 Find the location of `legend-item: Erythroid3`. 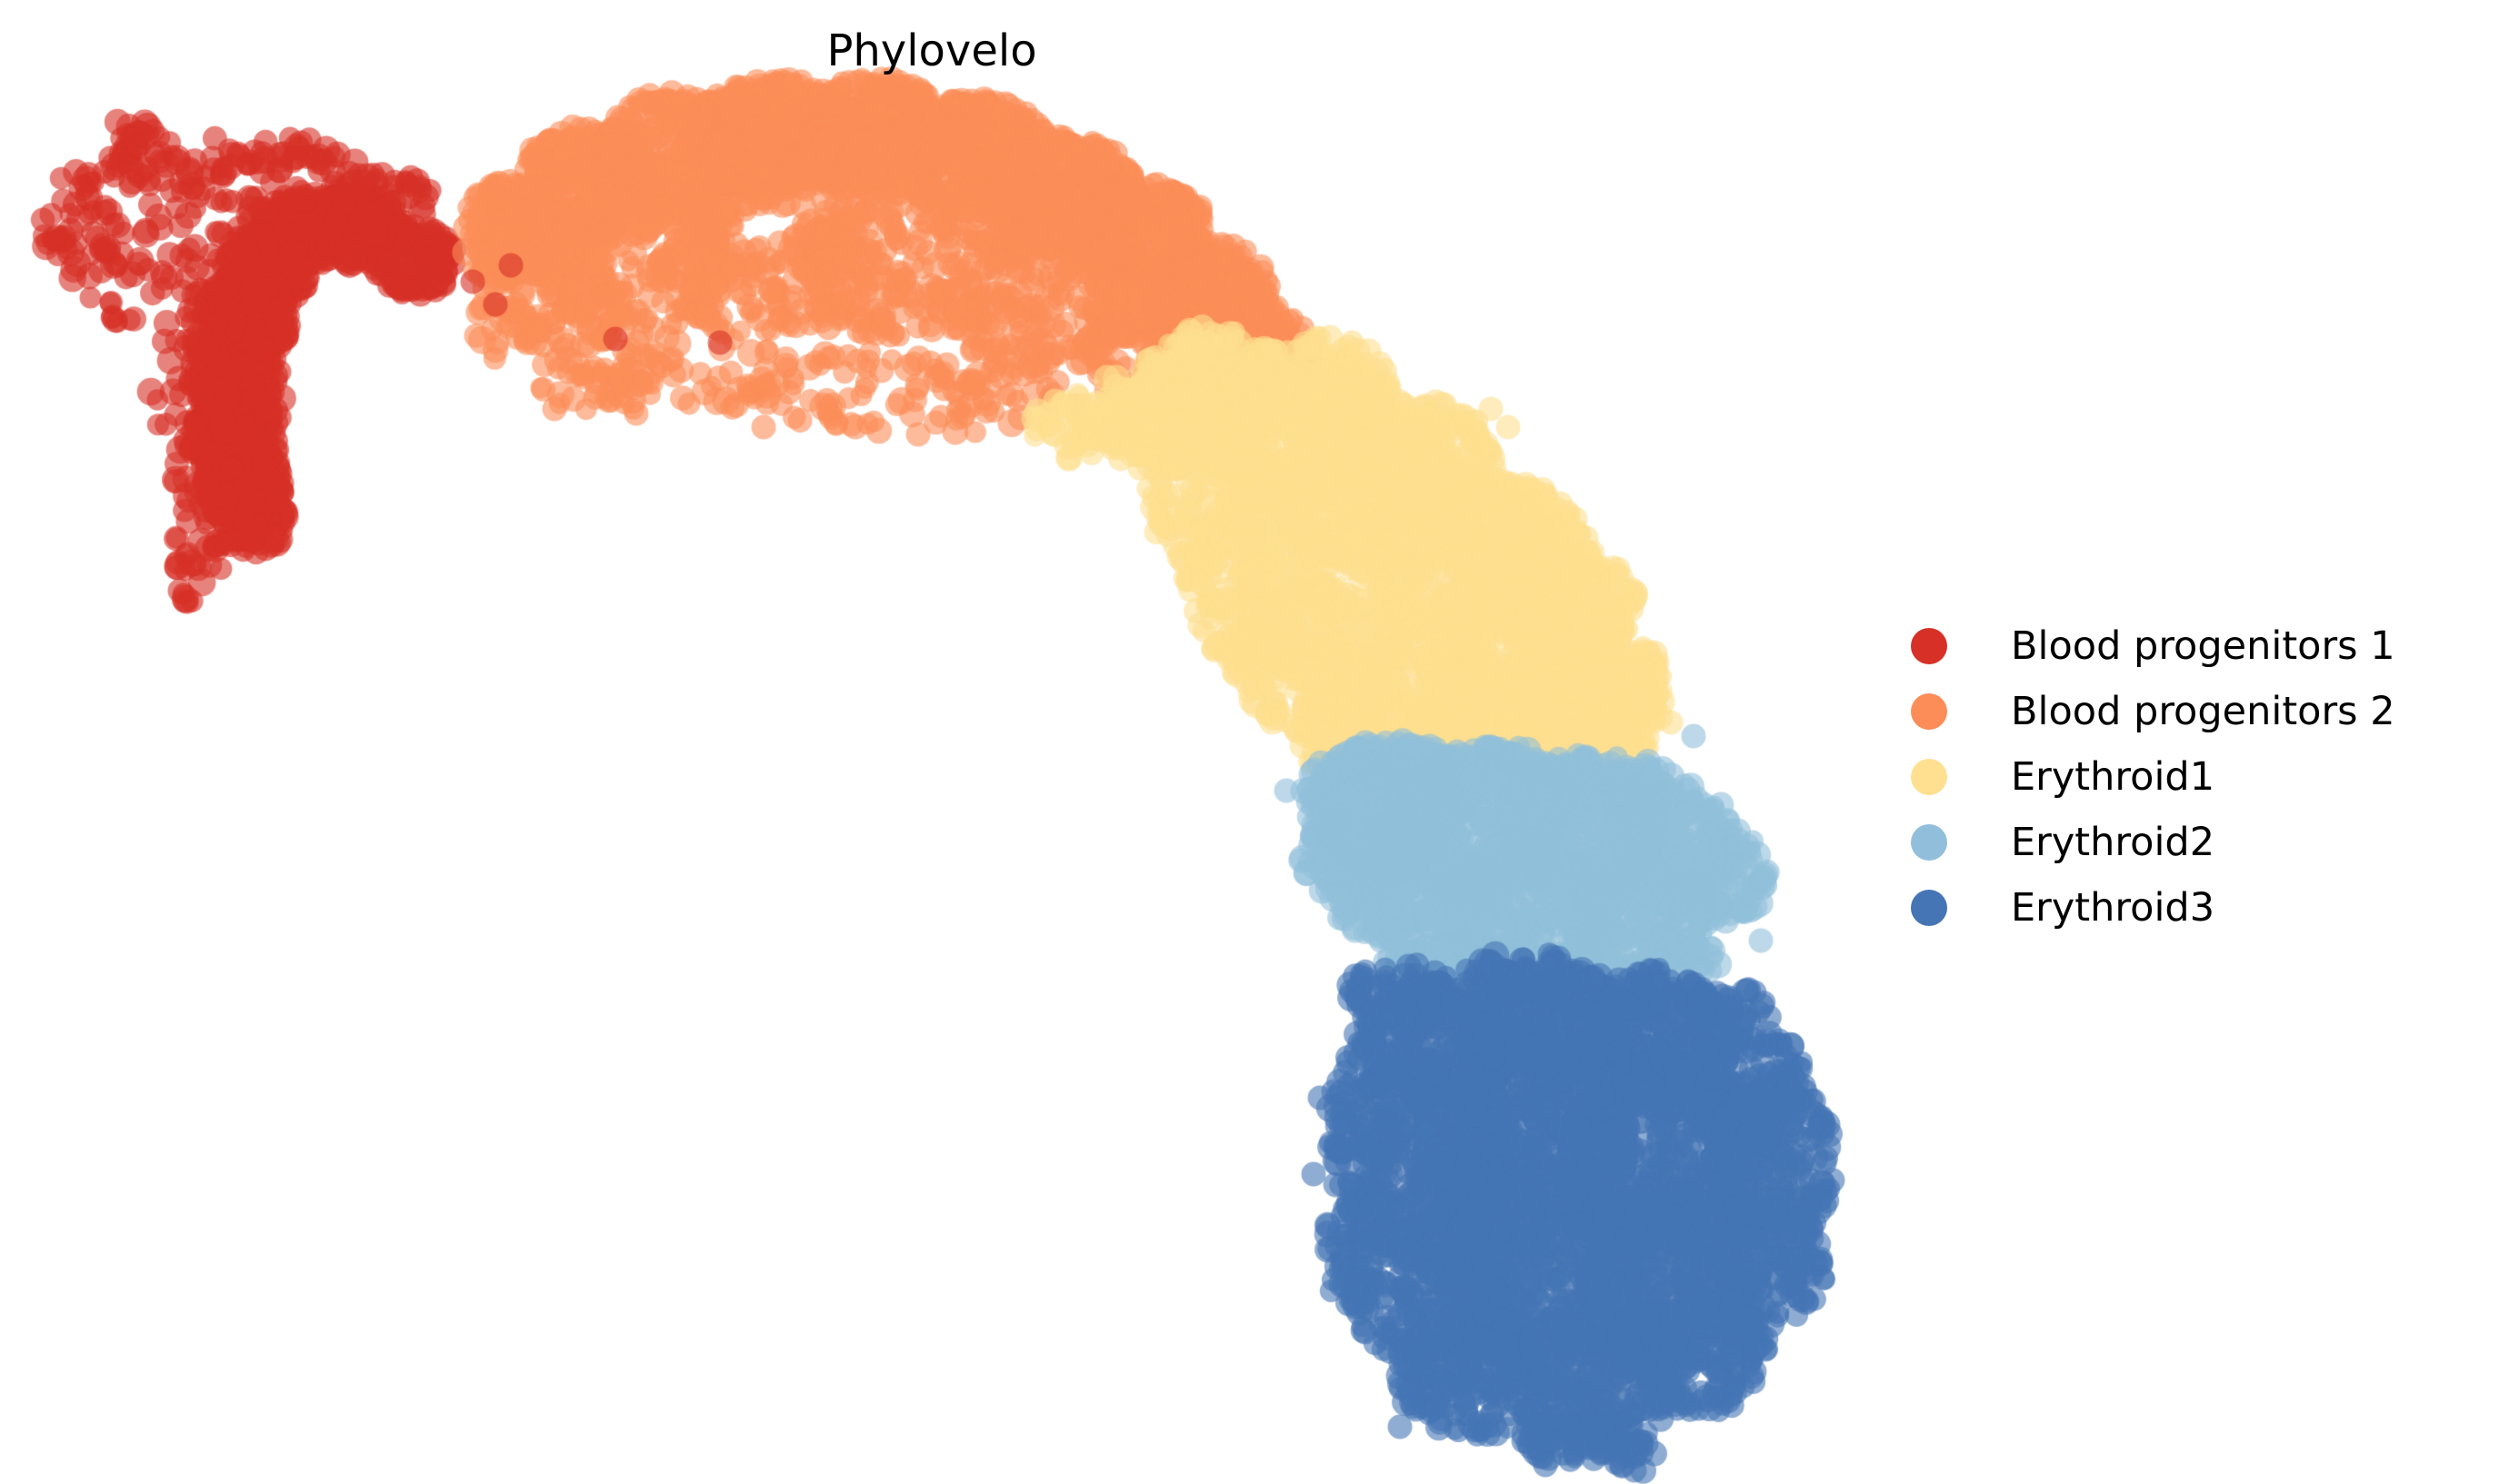

legend-item: Erythroid3 is located at coordinates (2152, 908).